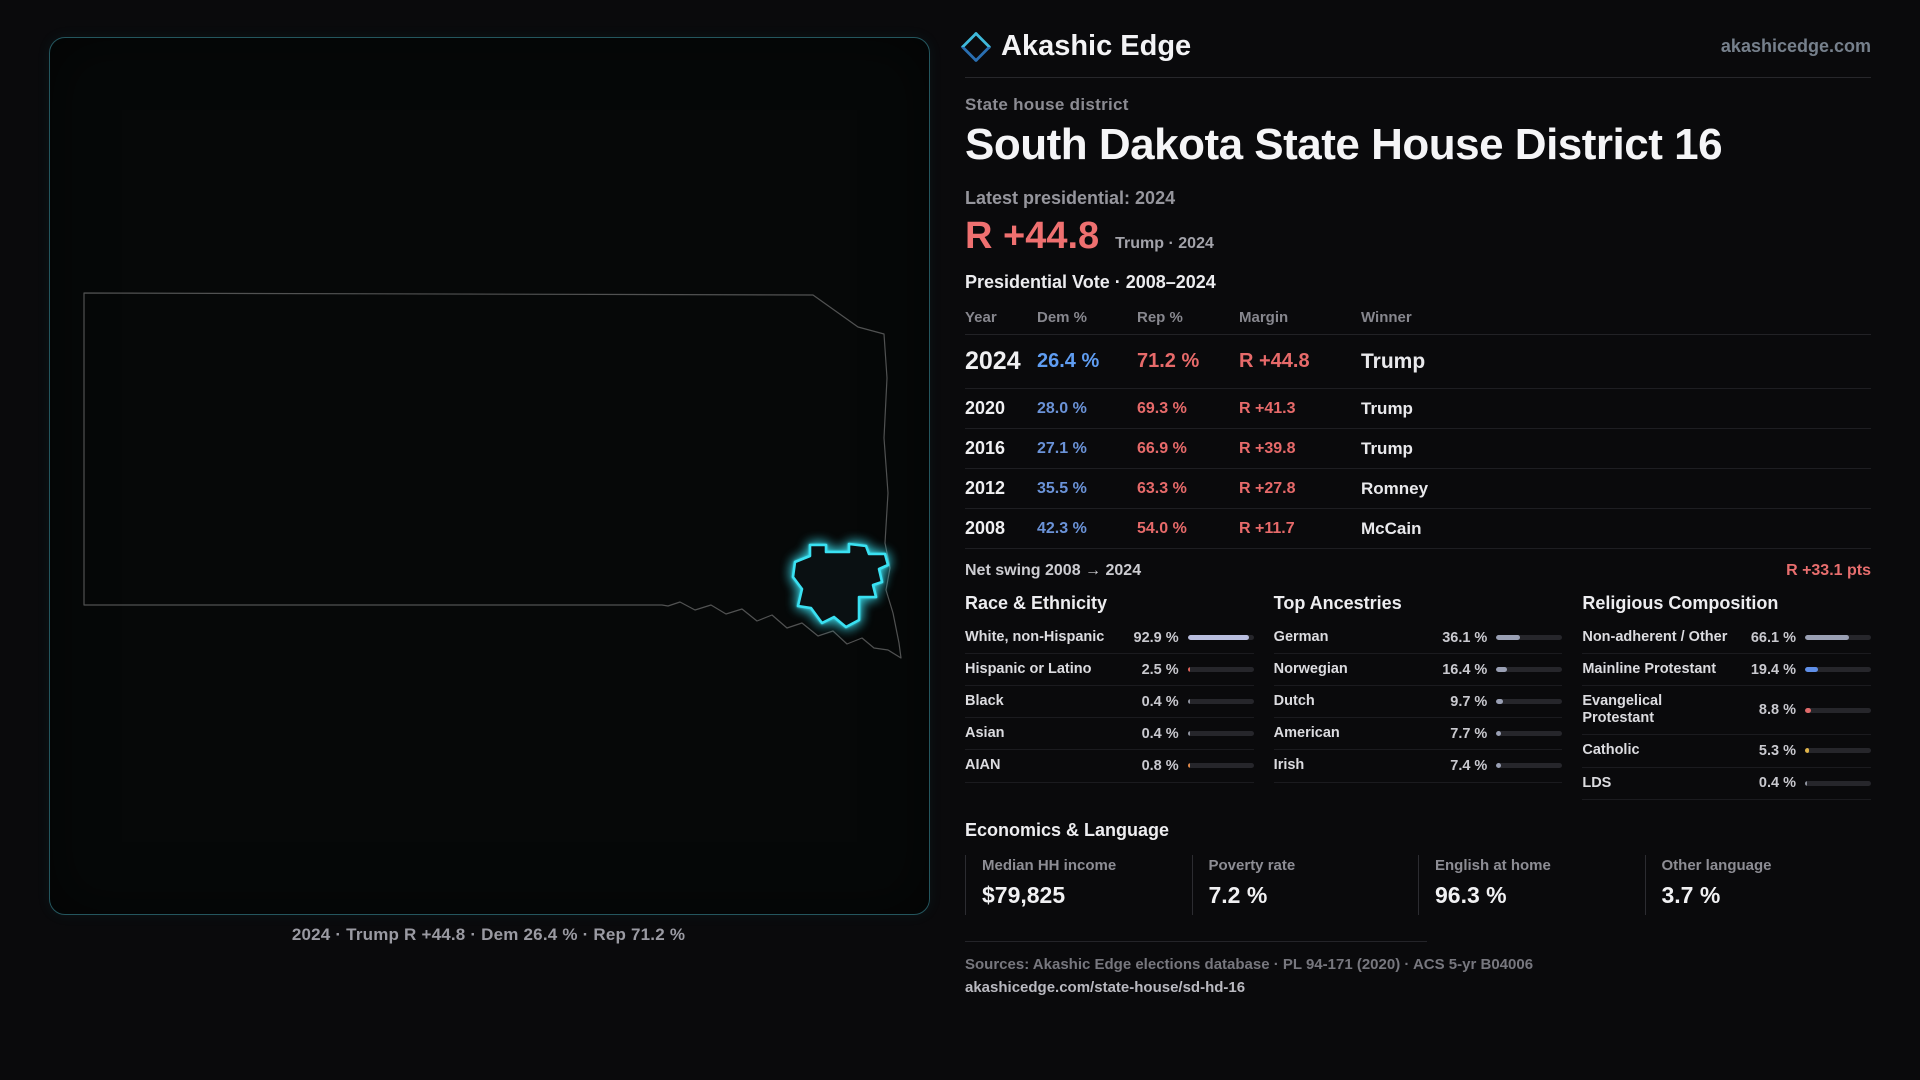 This screenshot has width=1920, height=1080. Describe the element at coordinates (840, 585) in the screenshot. I see `district-16-shape` at that location.